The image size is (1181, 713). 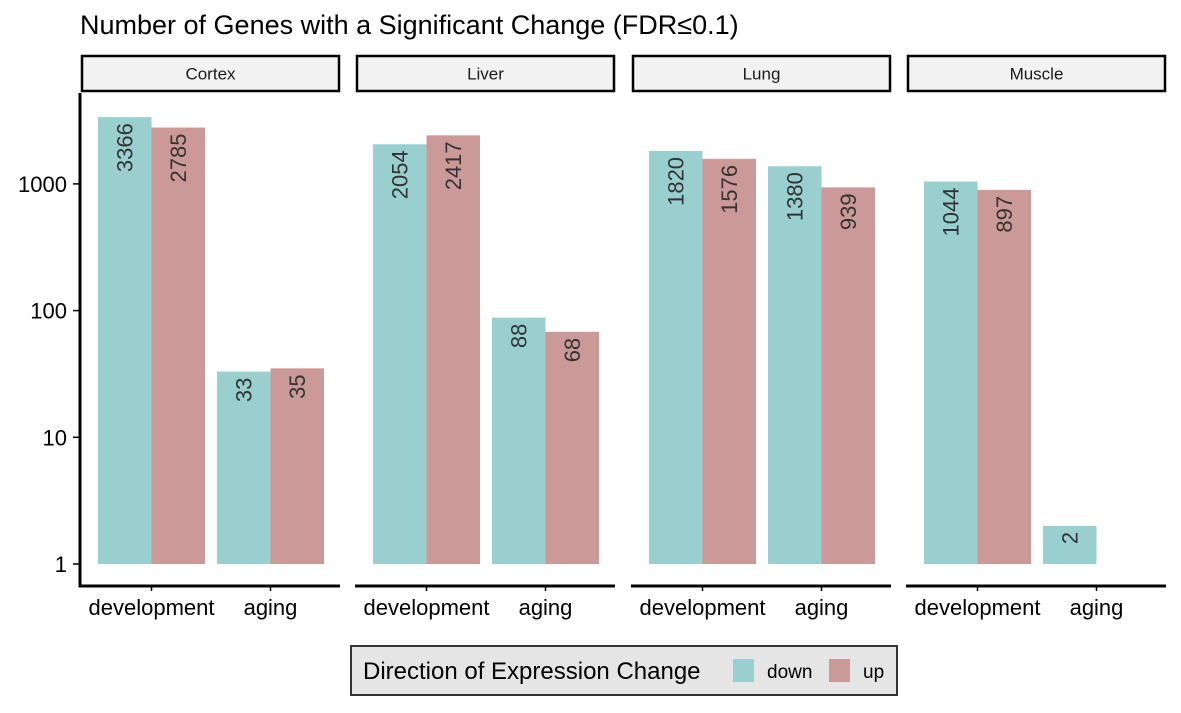 I want to click on legend-box, so click(x=624, y=670).